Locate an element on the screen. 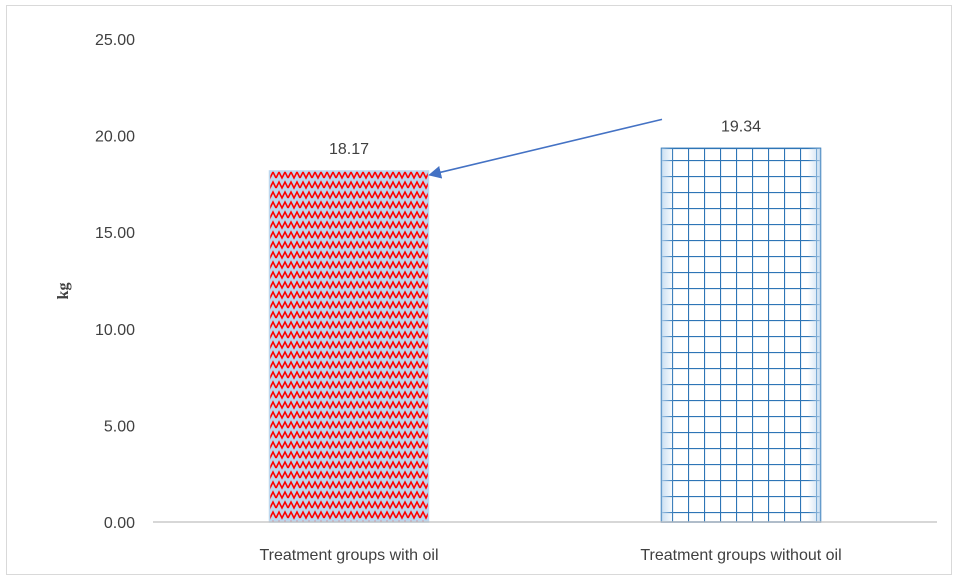 The image size is (957, 578). data-labels: 18.17 19.34 is located at coordinates (545, 138).